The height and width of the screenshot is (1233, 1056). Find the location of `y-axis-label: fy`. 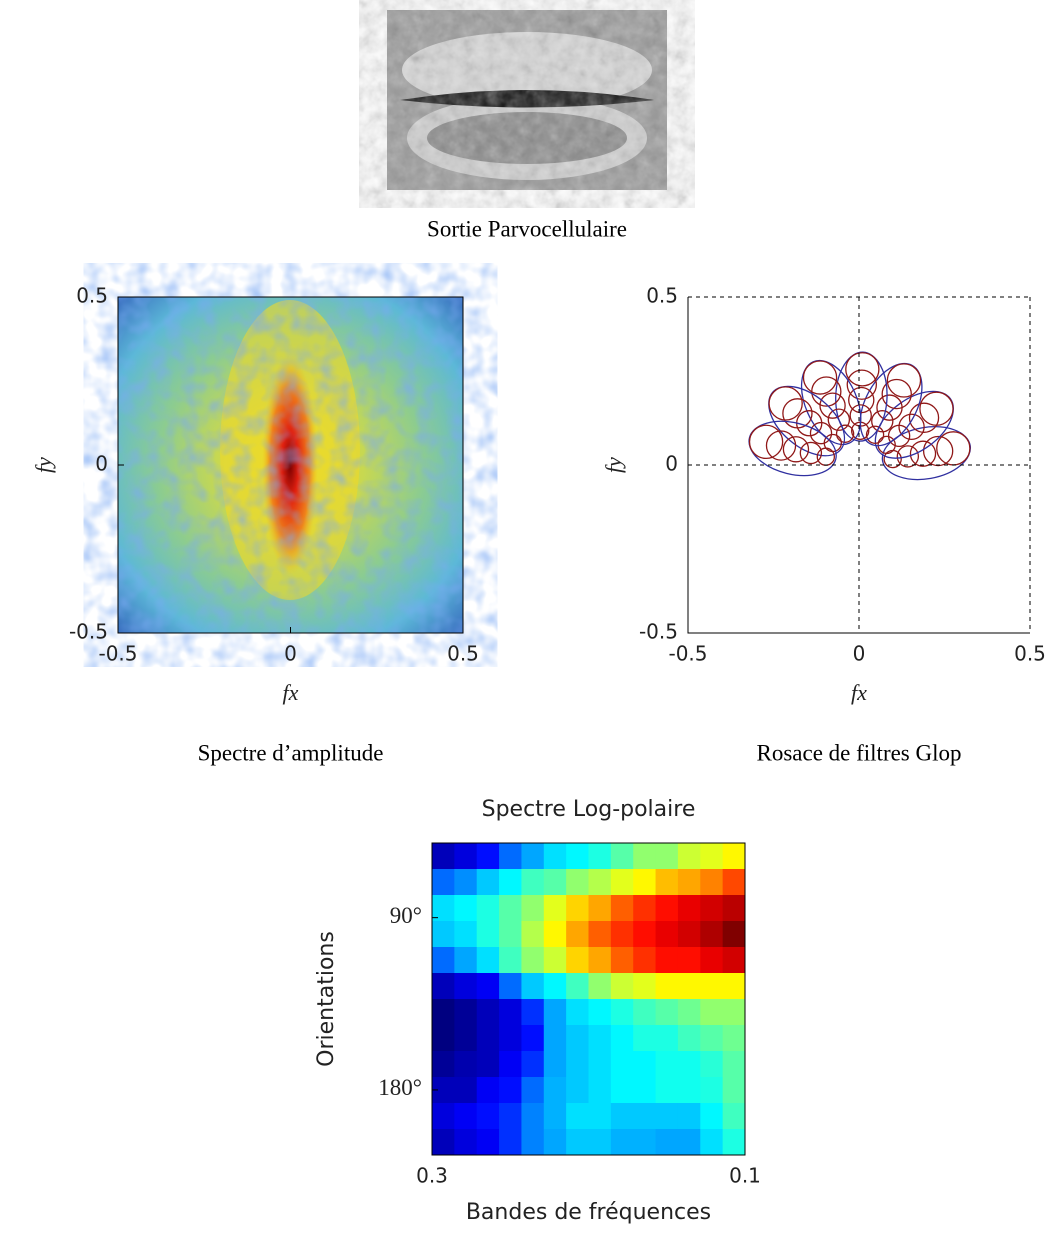

y-axis-label: fy is located at coordinates (613, 465).